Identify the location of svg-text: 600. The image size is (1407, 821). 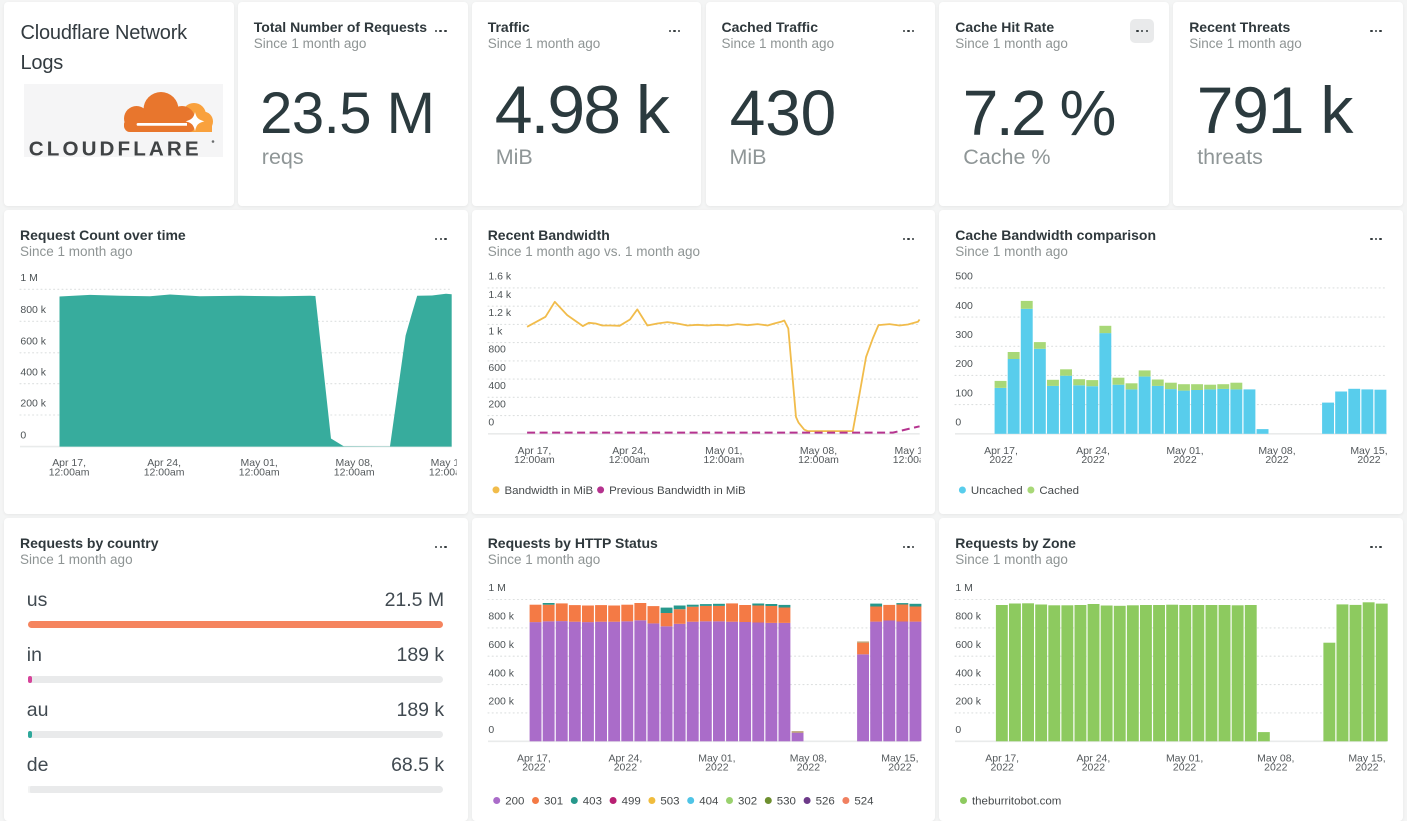
(497, 368).